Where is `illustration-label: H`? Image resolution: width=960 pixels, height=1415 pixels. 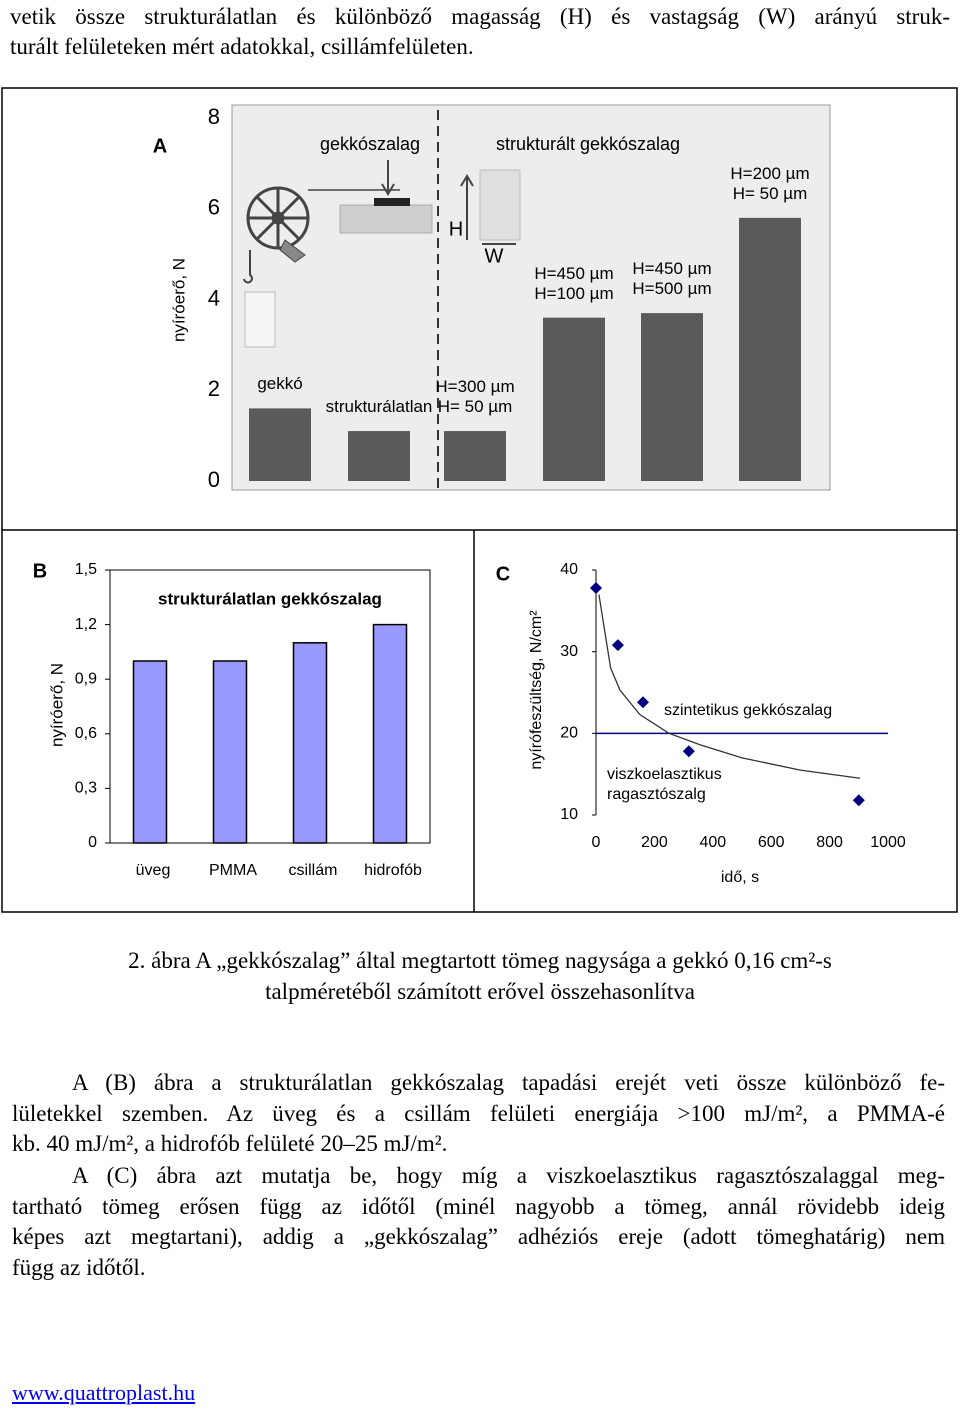
illustration-label: H is located at coordinates (456, 229).